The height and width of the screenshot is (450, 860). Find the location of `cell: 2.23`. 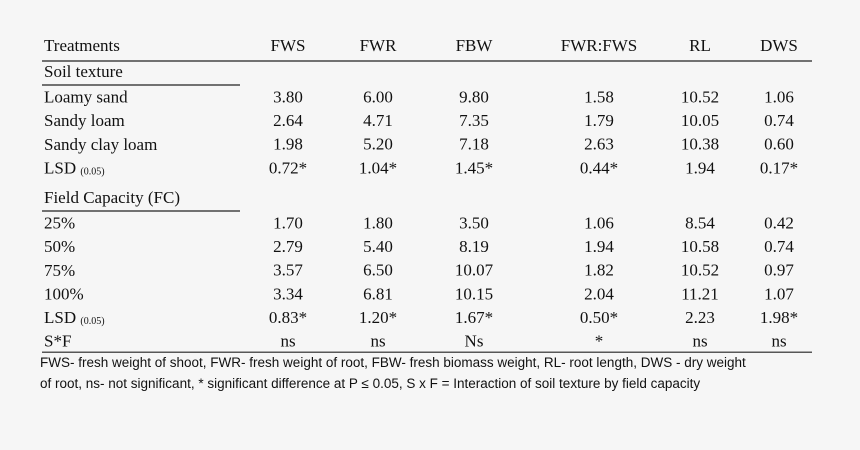

cell: 2.23 is located at coordinates (700, 317).